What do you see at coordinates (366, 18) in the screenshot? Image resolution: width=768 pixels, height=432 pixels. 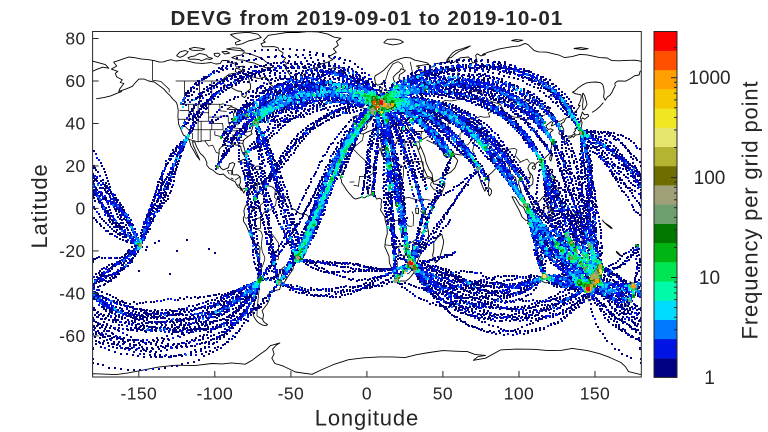 I see `svg-text:DEVG from 2019-09-01 to 2019-1: DEVG from 2019-09-01 to 2019-10-01` at bounding box center [366, 18].